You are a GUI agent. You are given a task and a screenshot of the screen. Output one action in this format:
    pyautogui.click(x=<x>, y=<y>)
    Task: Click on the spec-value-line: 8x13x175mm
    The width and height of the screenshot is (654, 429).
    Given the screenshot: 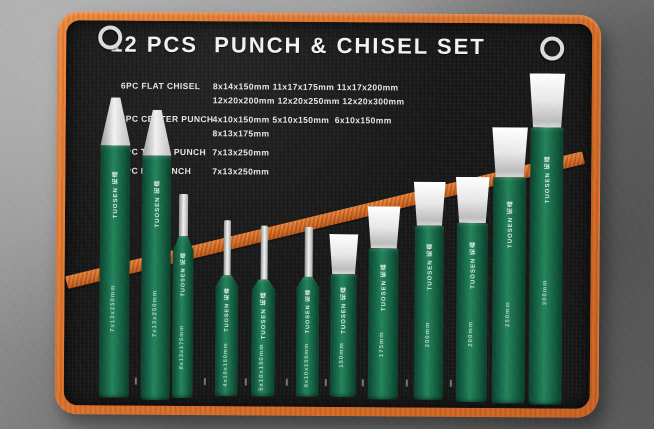 What is the action you would take?
    pyautogui.click(x=241, y=133)
    